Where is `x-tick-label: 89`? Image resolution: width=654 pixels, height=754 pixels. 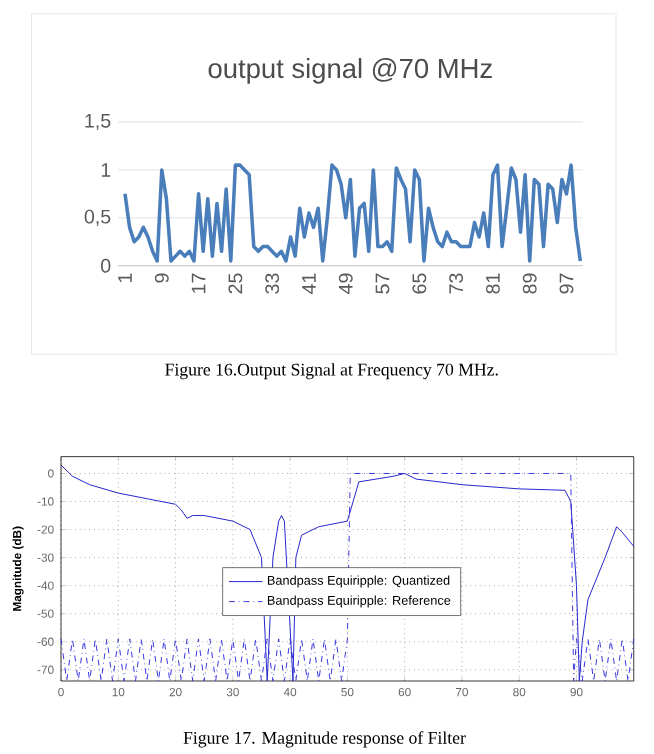 x-tick-label: 89 is located at coordinates (530, 283).